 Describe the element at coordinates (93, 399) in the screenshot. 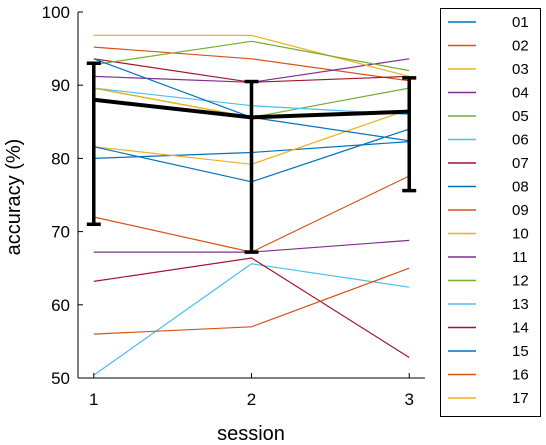

I see `x-tick-label-1: 1` at that location.